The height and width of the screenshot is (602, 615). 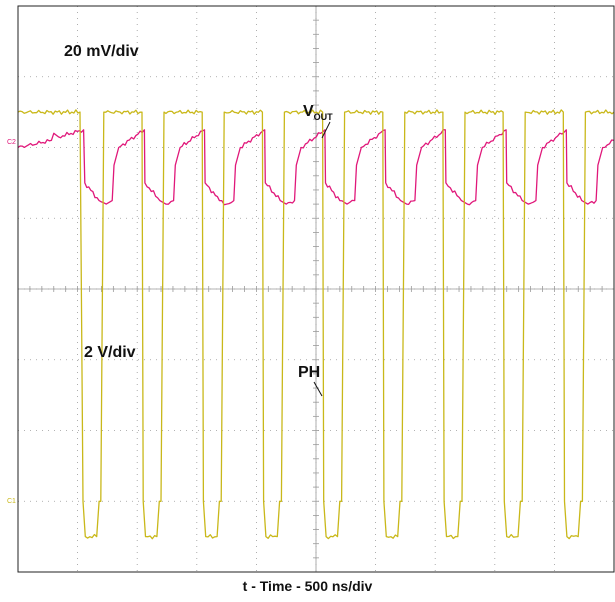 What do you see at coordinates (307, 586) in the screenshot?
I see `x-axis-label: t - Time - 500 ns/div` at bounding box center [307, 586].